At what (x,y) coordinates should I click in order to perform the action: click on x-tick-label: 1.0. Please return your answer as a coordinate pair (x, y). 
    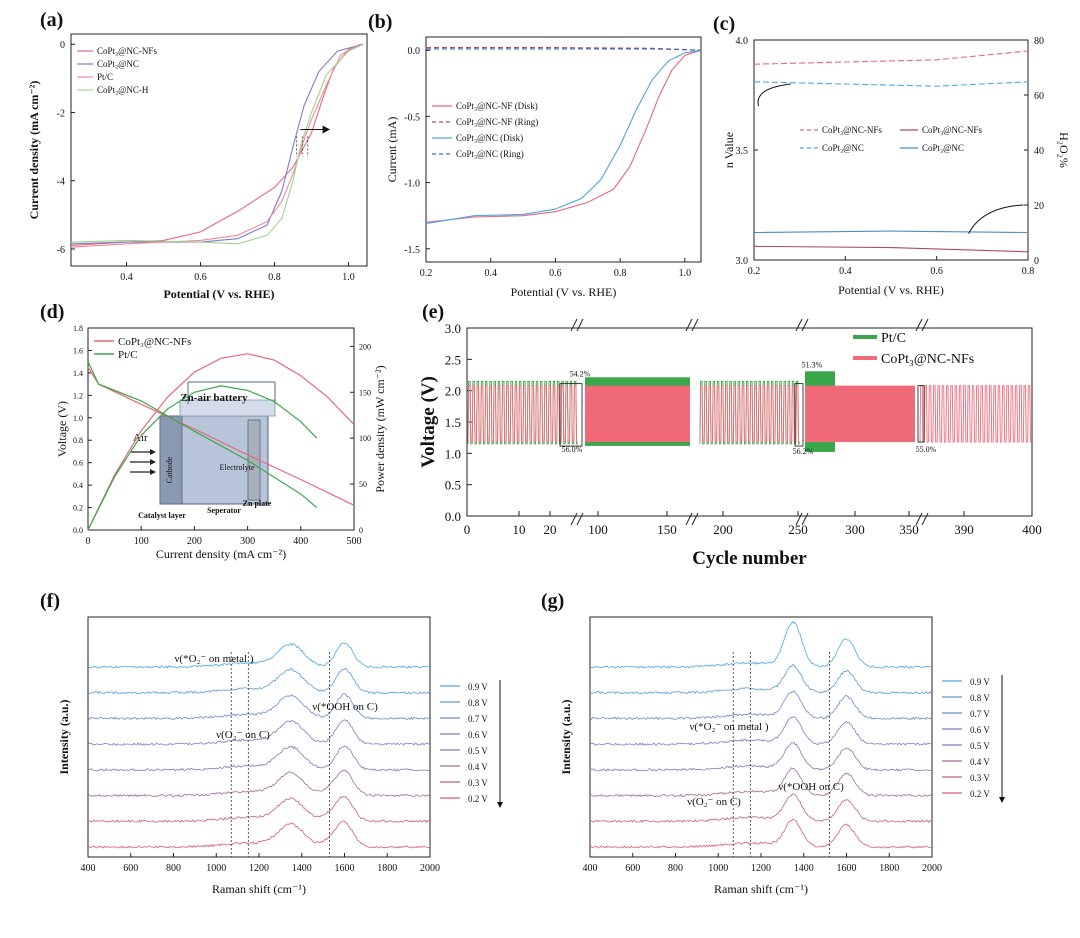
    Looking at the image, I should click on (685, 273).